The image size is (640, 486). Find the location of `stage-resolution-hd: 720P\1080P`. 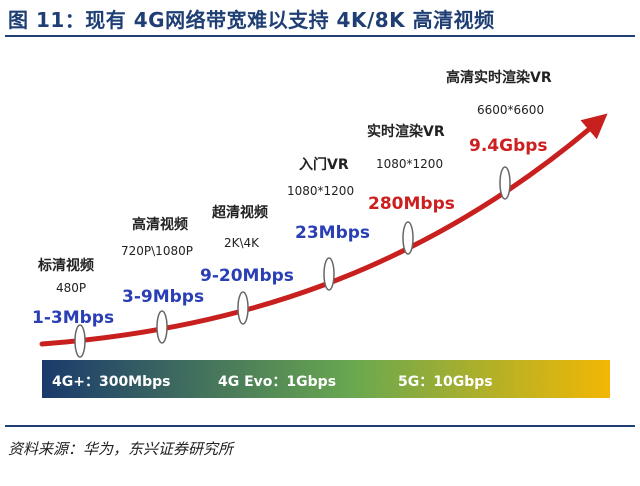

stage-resolution-hd: 720P\1080P is located at coordinates (157, 251).